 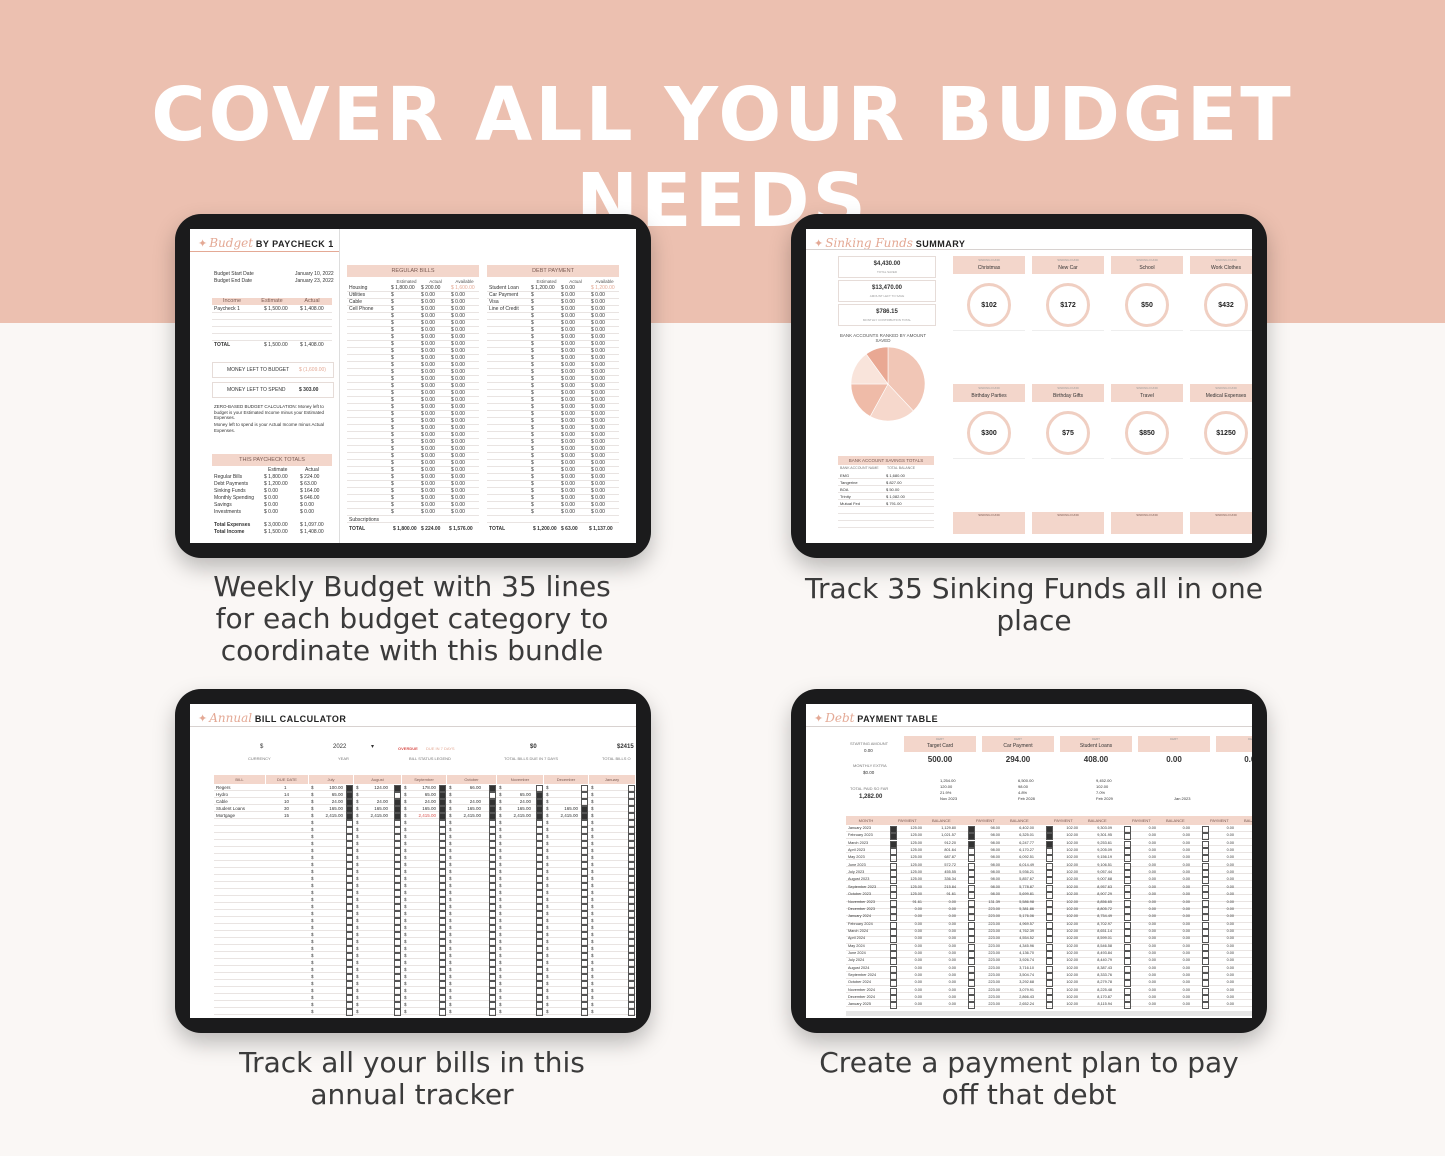 I want to click on bill-amount: 178.00, so click(x=429, y=787).